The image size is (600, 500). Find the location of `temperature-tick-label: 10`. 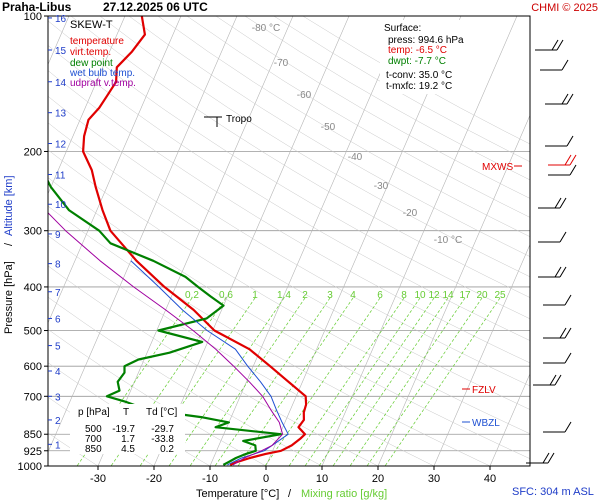

temperature-tick-label: 10 is located at coordinates (322, 479).